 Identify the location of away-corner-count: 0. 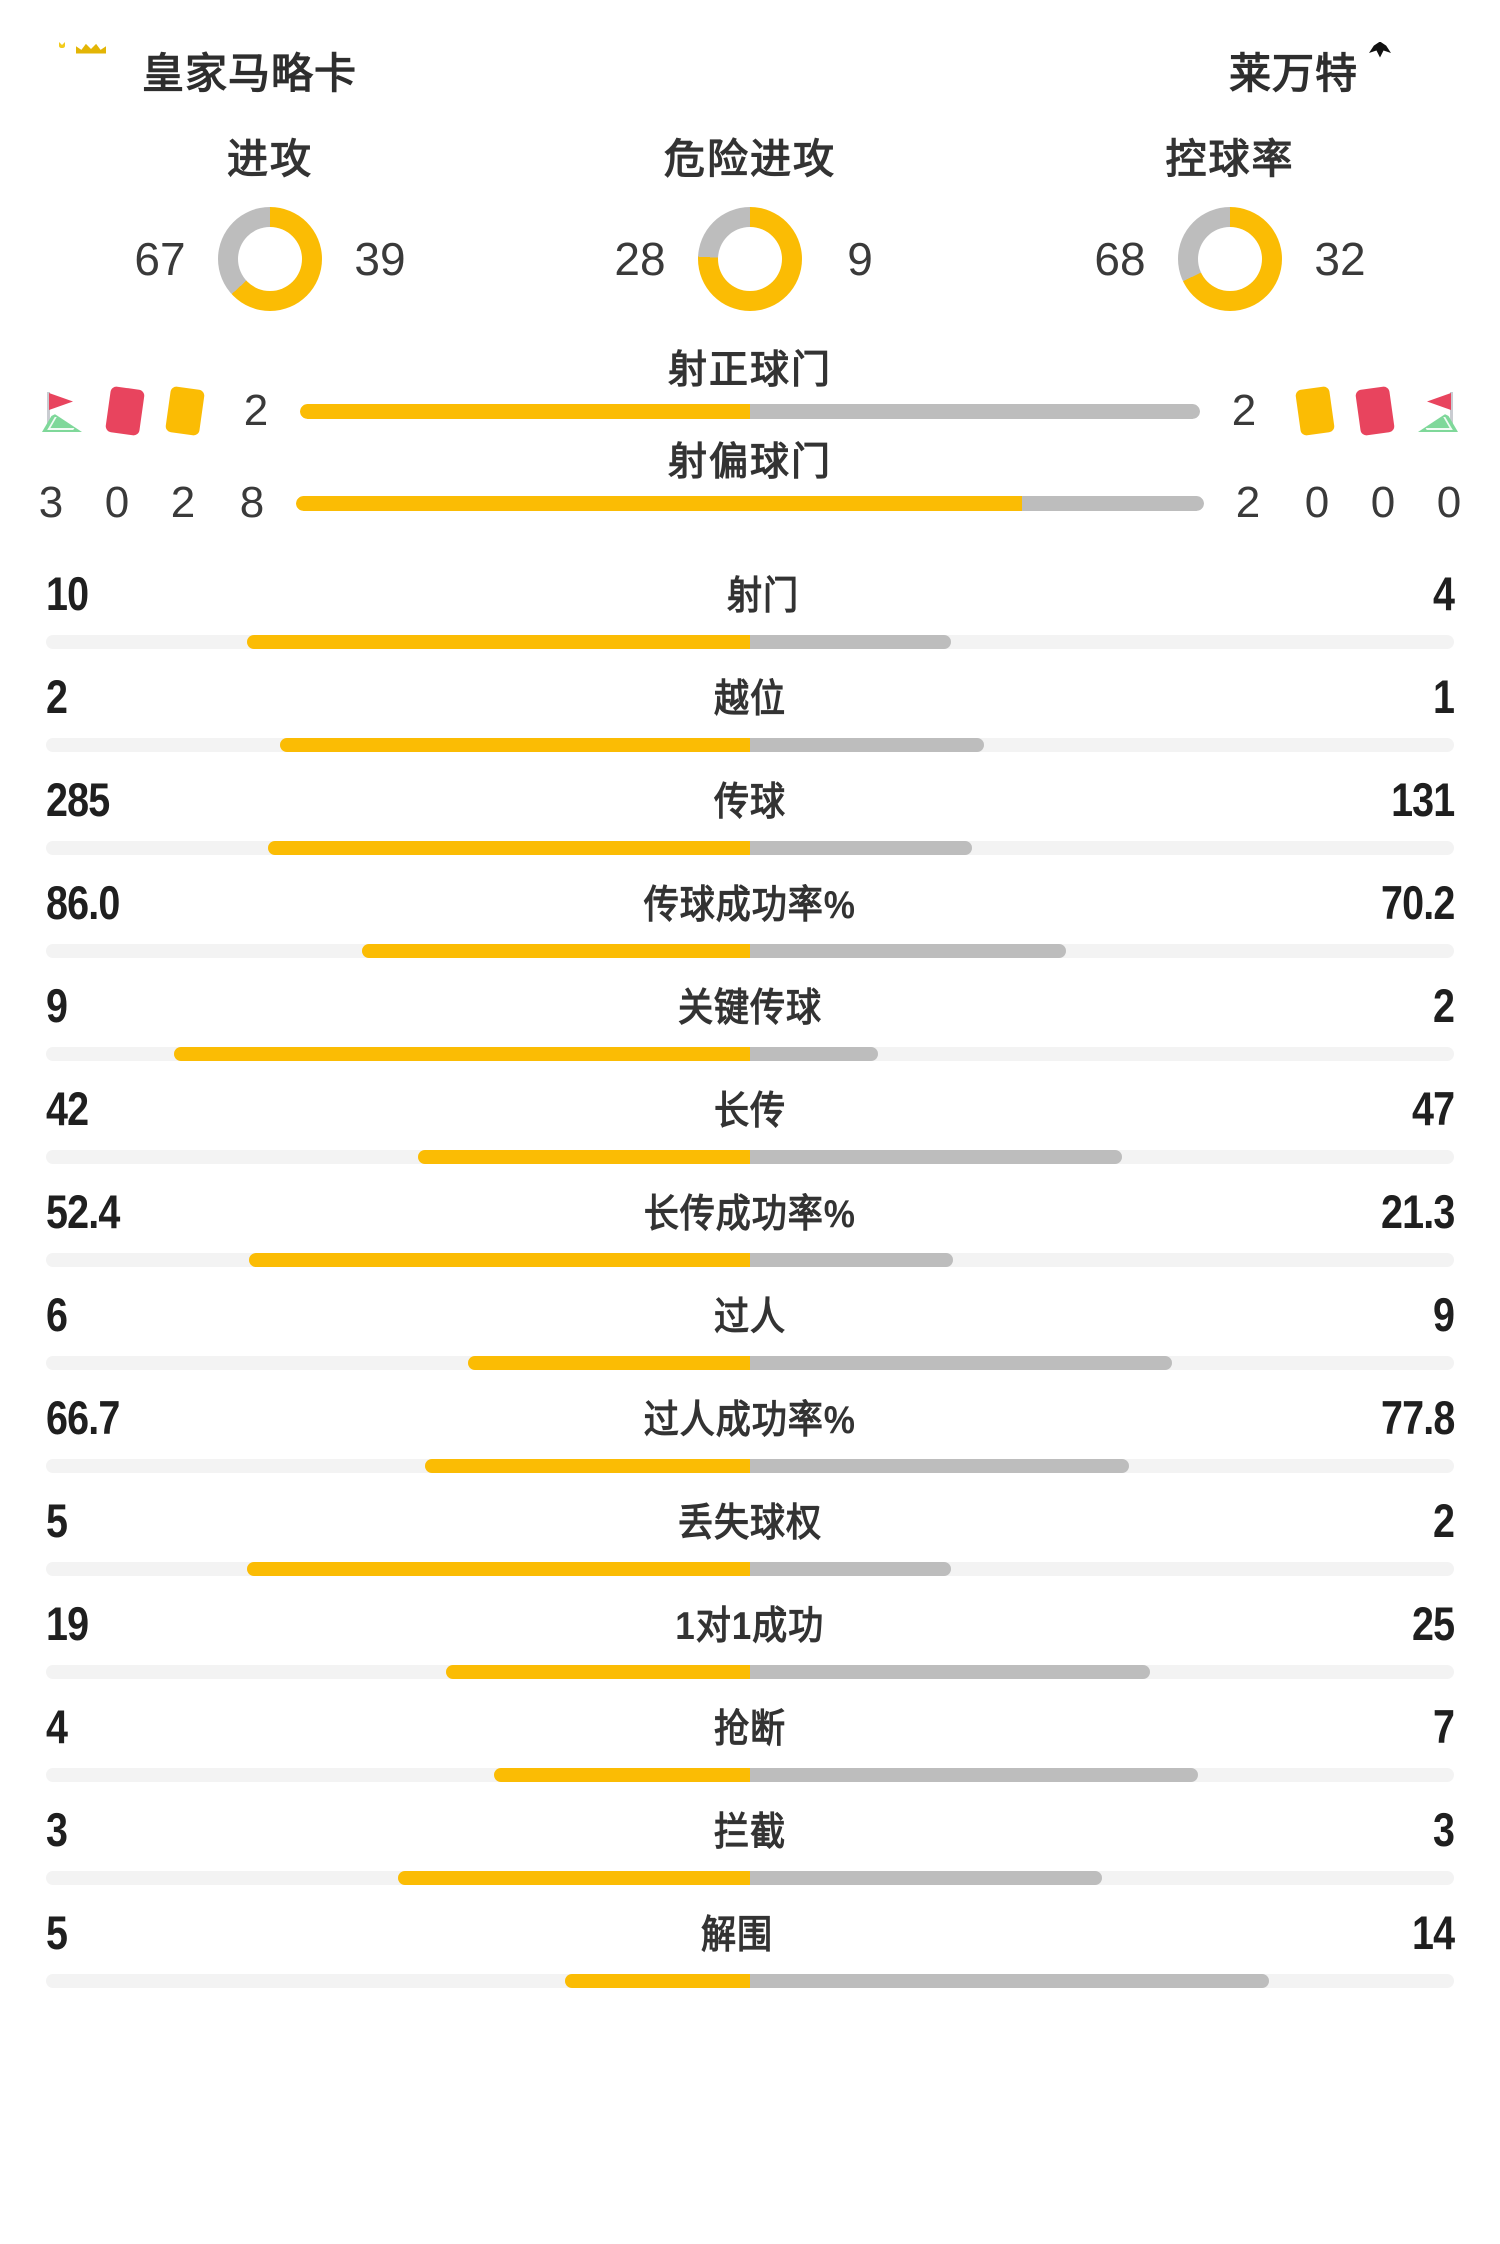
(1449, 502).